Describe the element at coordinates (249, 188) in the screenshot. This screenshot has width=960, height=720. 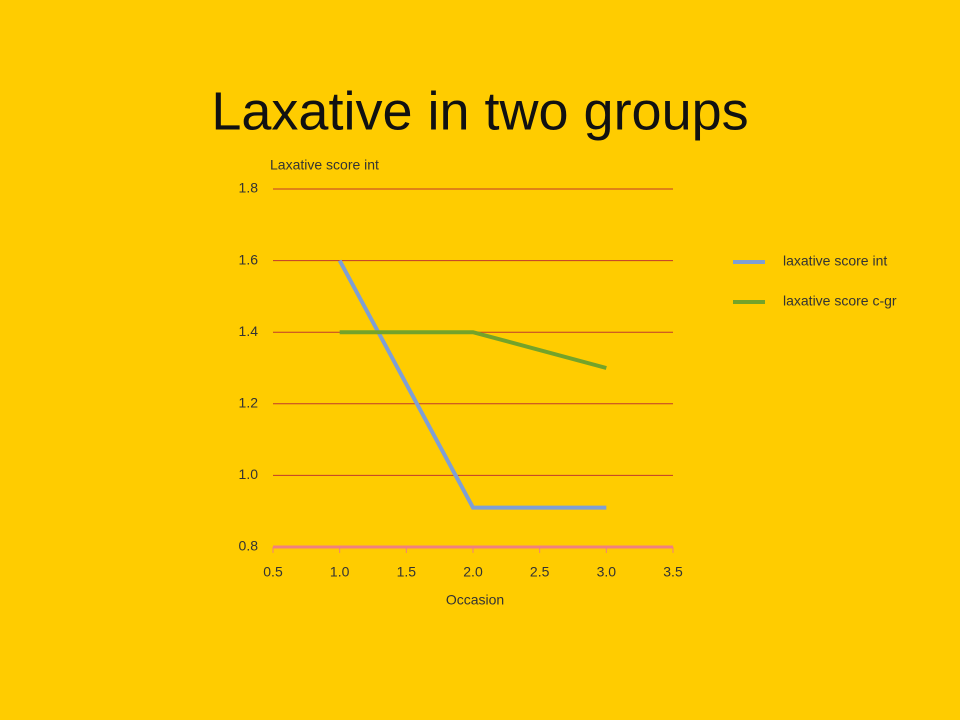
I see `y-tick-label: 1.8` at that location.